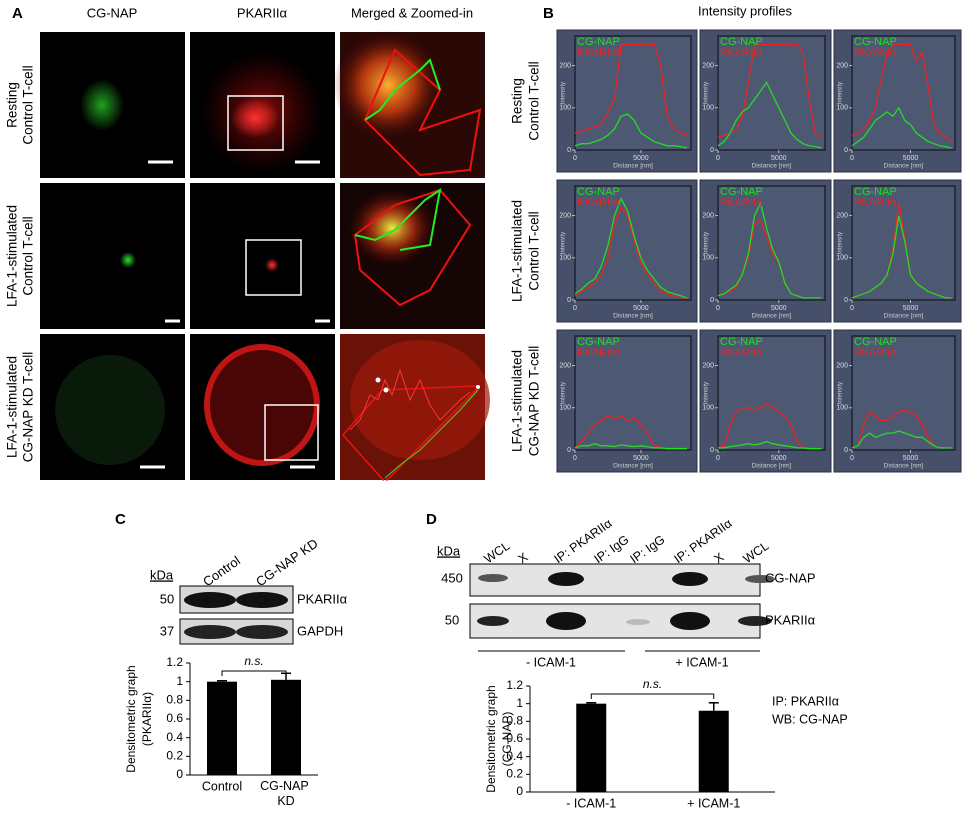  I want to click on panel-label: A, so click(17, 13).